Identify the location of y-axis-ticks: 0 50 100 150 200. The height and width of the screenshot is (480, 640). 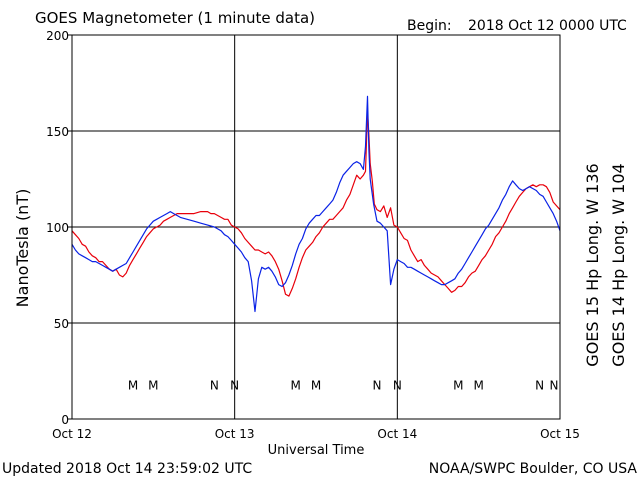
(59, 228).